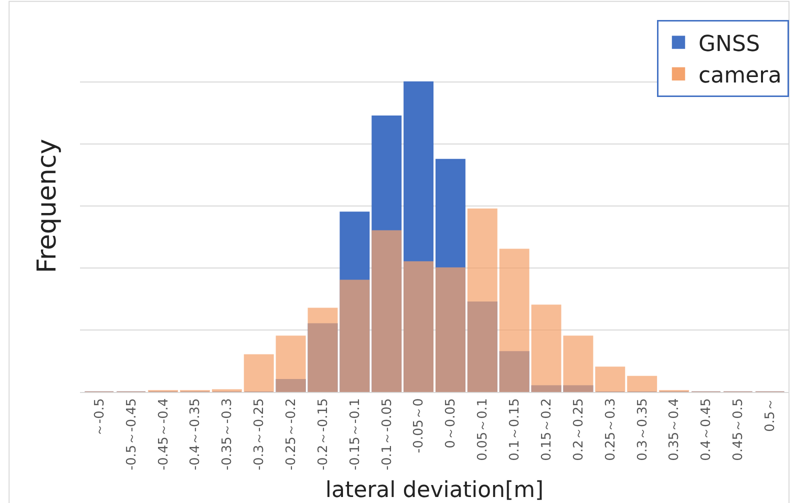  What do you see at coordinates (164, 434) in the screenshot?
I see `x-tick-label: -0.45～-0.4` at bounding box center [164, 434].